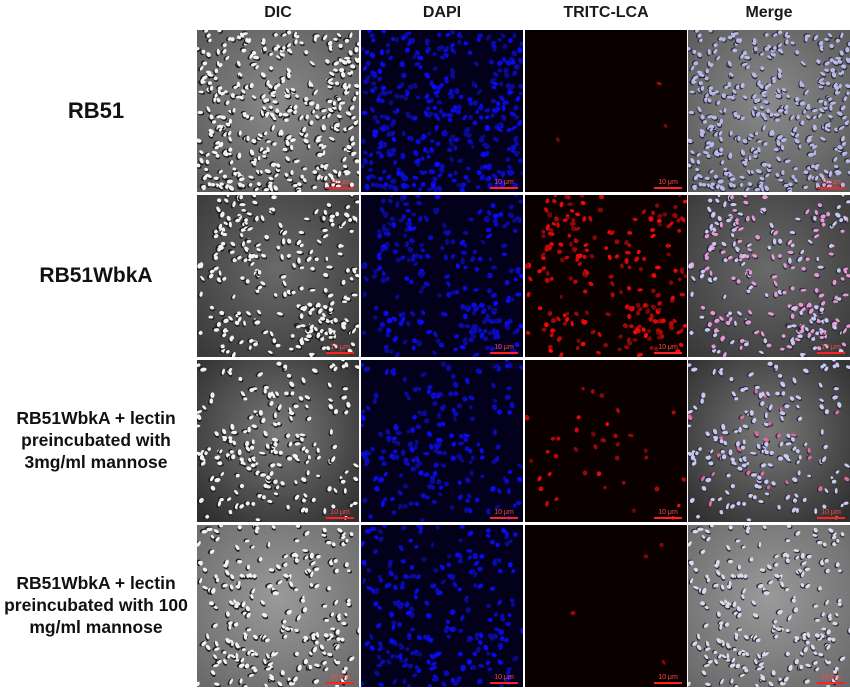 Image resolution: width=850 pixels, height=695 pixels. Describe the element at coordinates (769, 12) in the screenshot. I see `column-header-merge: Merge` at that location.